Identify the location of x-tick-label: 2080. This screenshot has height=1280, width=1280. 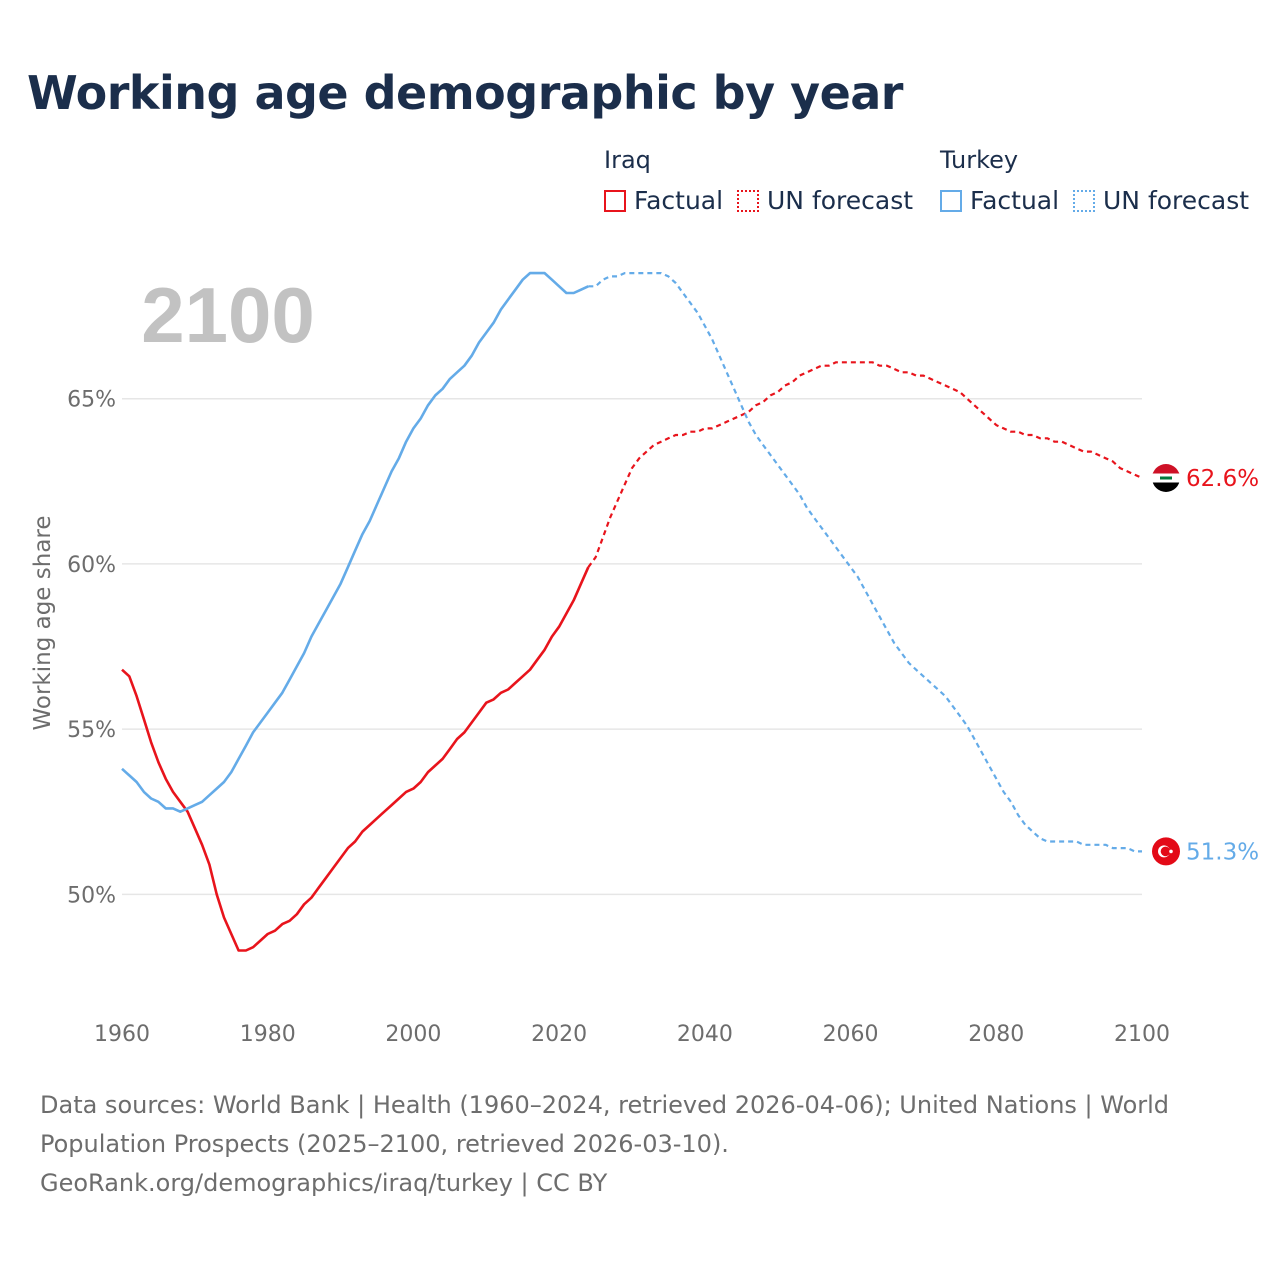
(996, 1034).